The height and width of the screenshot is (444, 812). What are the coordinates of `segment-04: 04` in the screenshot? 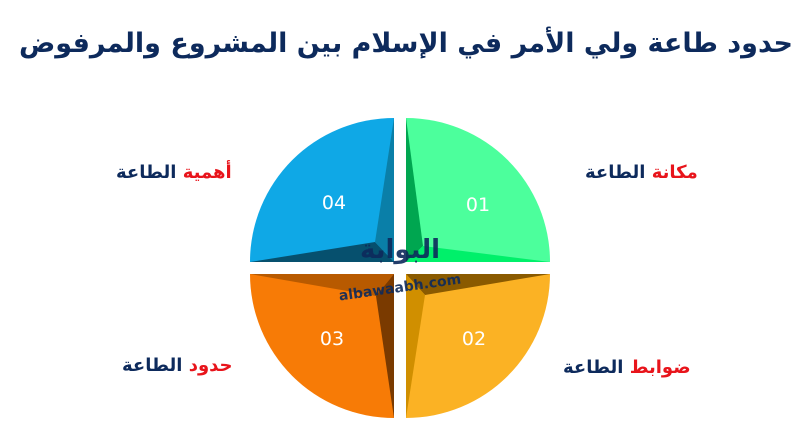 It's located at (322, 190).